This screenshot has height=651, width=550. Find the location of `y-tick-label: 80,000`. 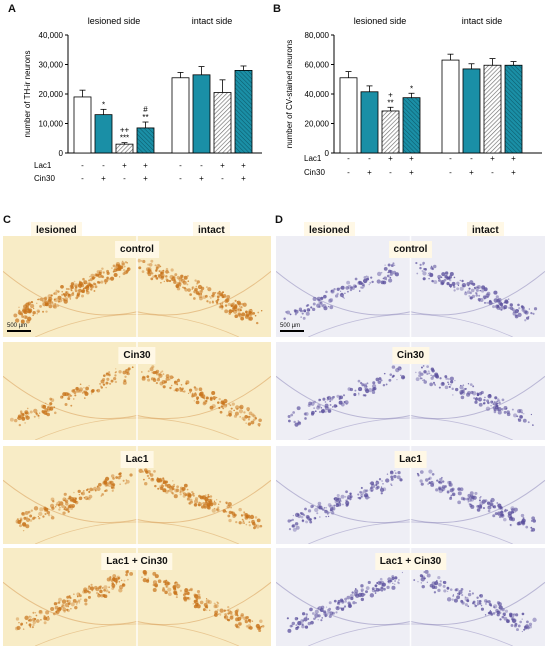

y-tick-label: 80,000 is located at coordinates (317, 35).